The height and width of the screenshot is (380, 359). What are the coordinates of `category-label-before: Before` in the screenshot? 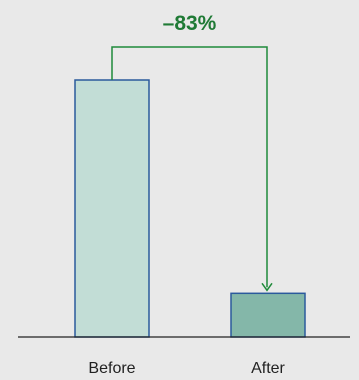 It's located at (111, 368).